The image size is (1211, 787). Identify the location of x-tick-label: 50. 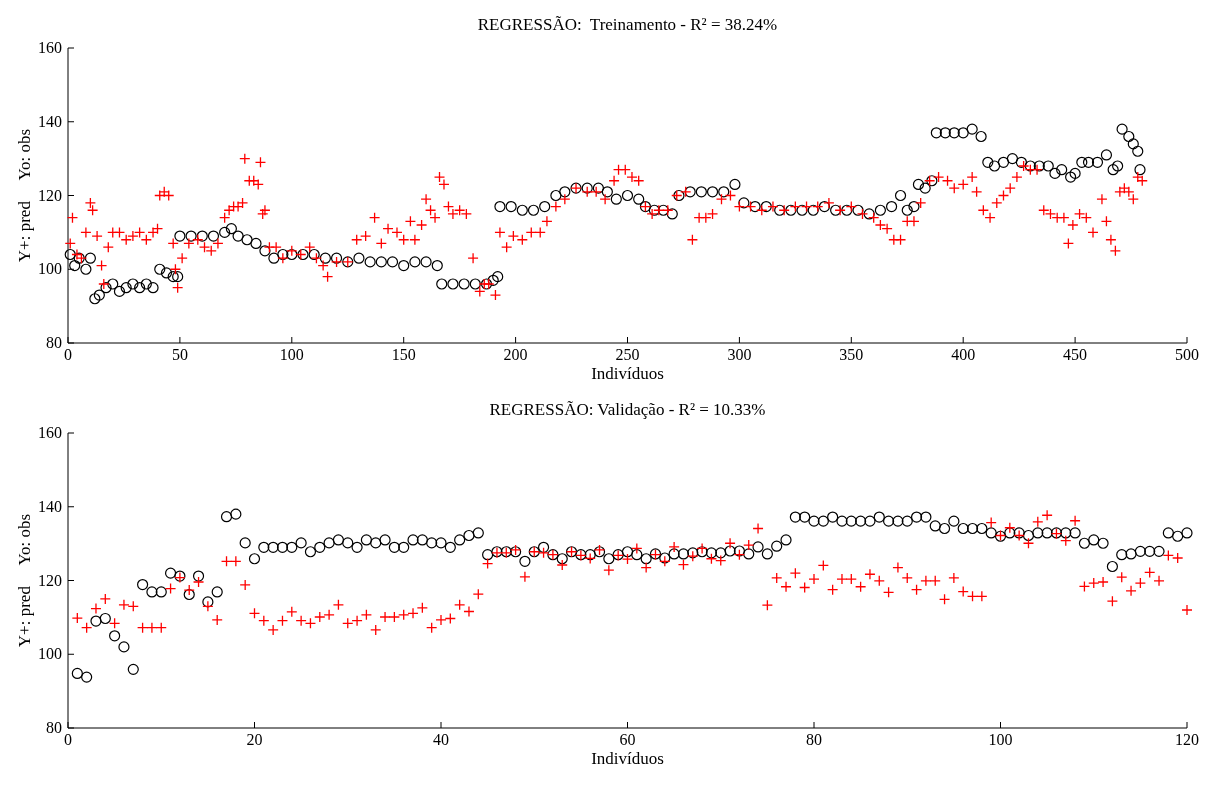
(179, 354).